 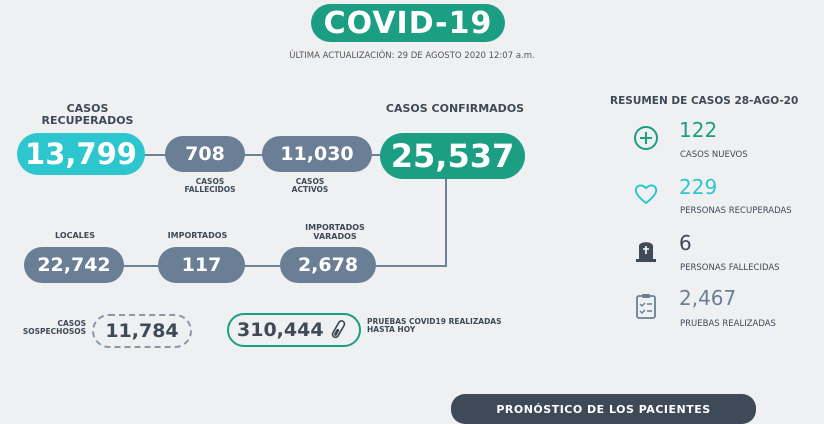 I want to click on recovered-label: CASOS RECUPERADOS, so click(x=87, y=115).